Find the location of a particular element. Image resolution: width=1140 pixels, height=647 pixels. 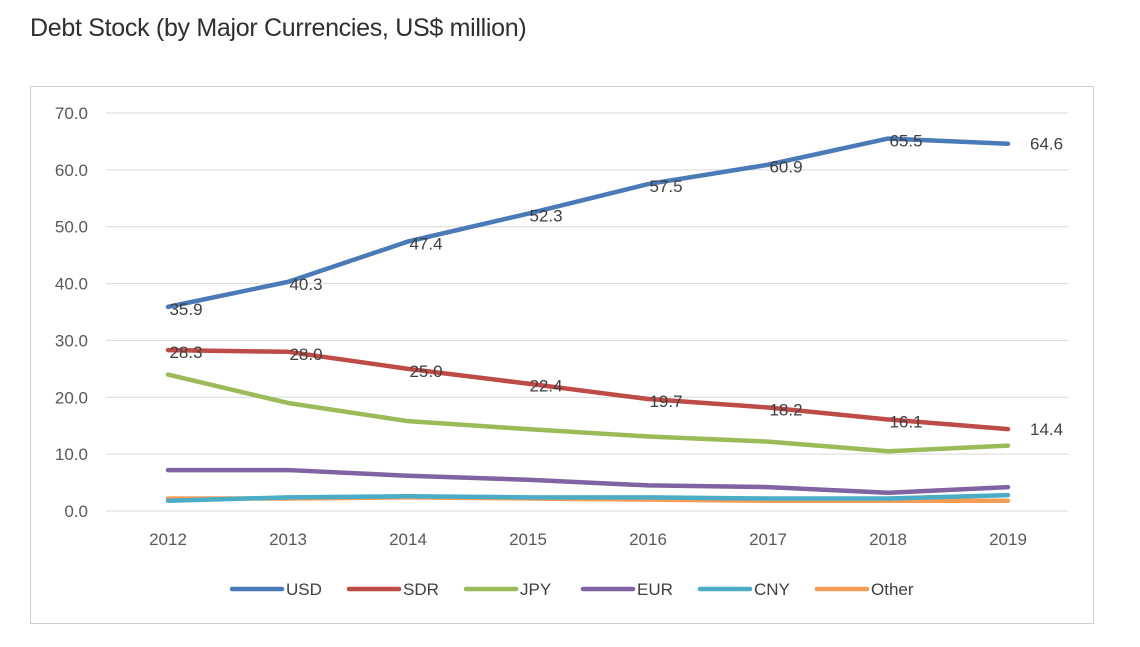

y-tick-label: 70.0 is located at coordinates (71, 113).